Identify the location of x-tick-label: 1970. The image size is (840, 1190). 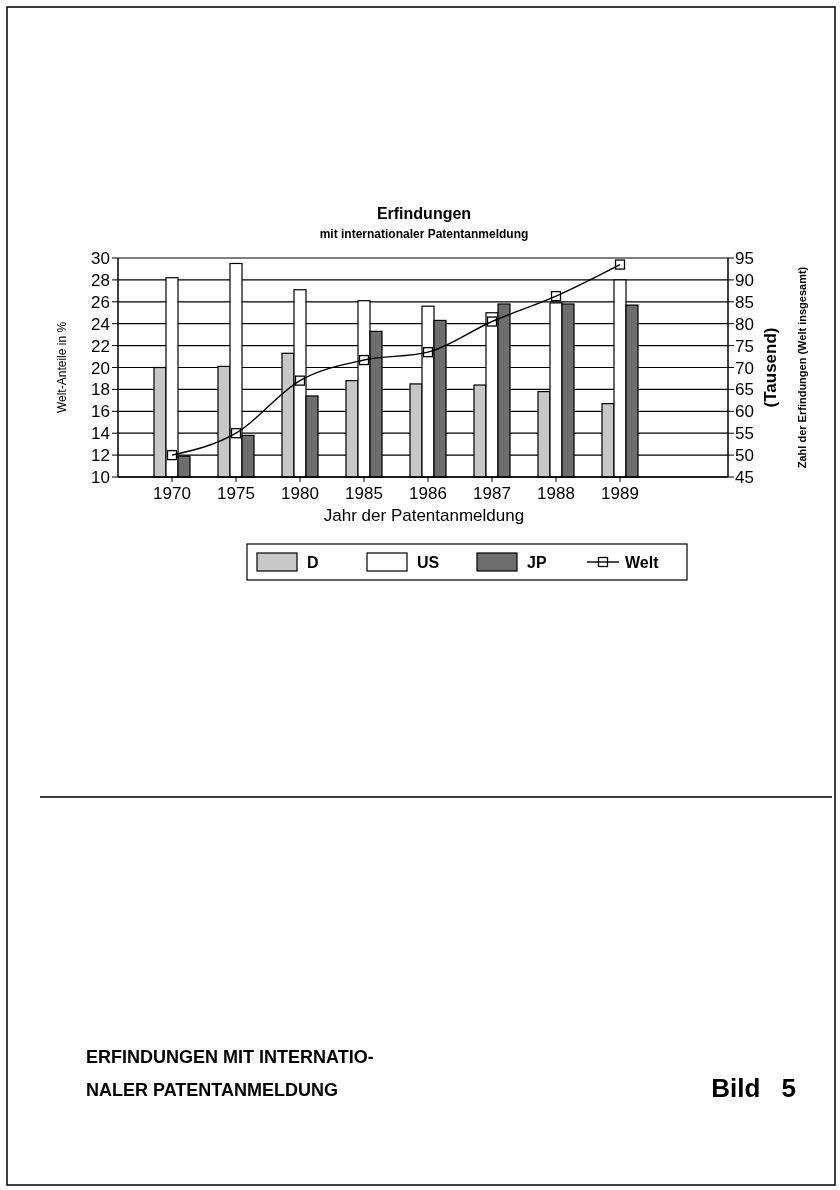
(172, 493).